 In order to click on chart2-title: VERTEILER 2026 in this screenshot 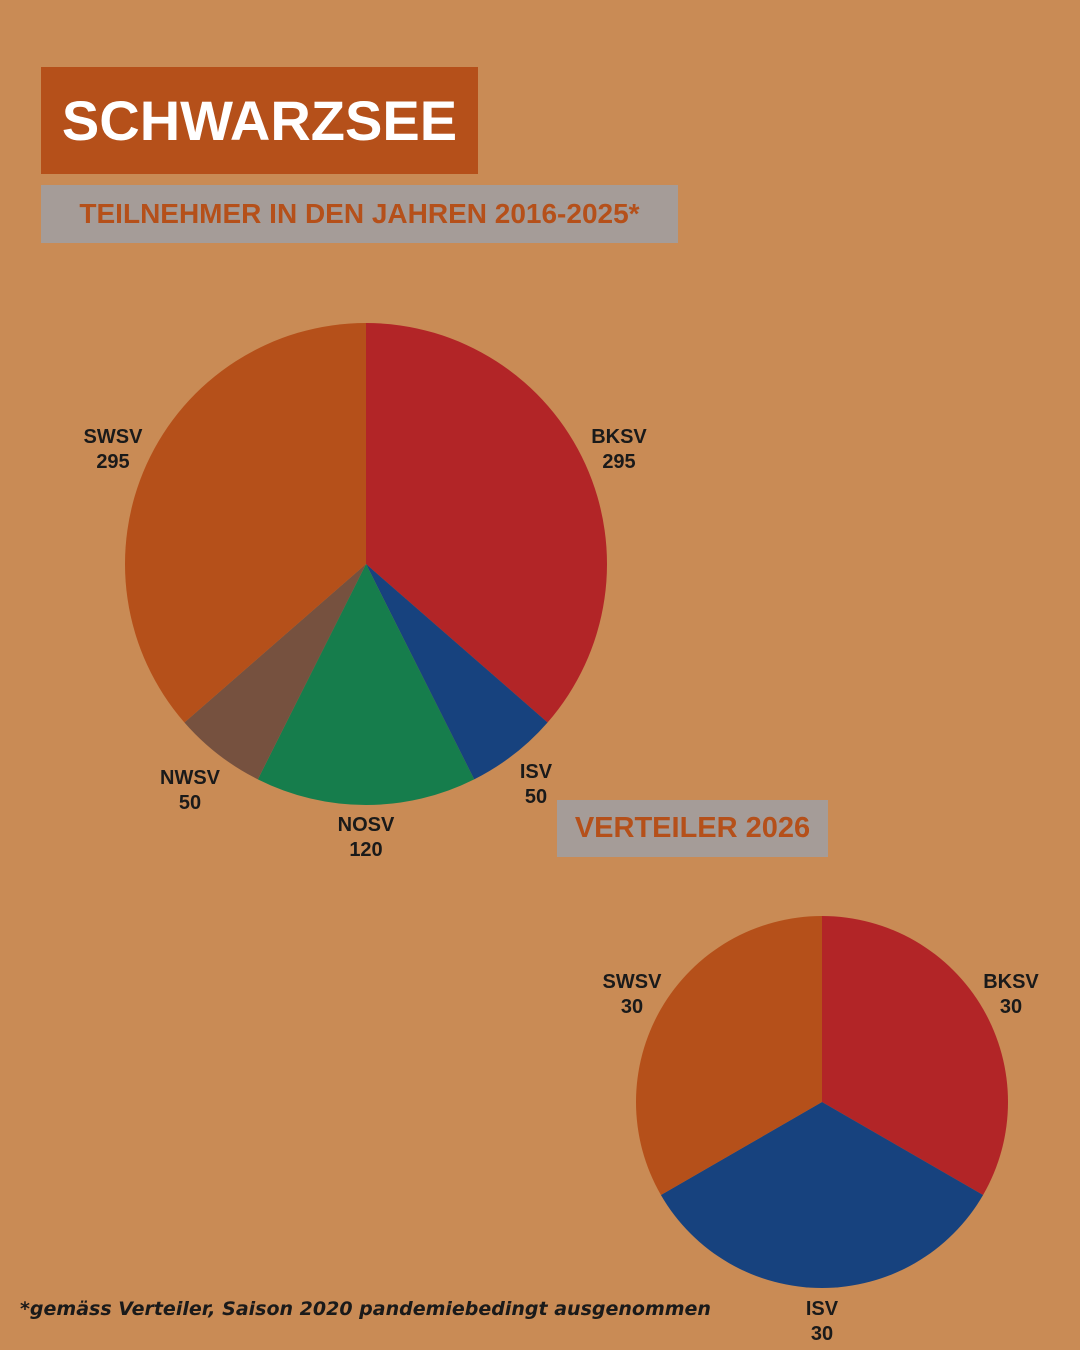, I will do `click(692, 828)`.